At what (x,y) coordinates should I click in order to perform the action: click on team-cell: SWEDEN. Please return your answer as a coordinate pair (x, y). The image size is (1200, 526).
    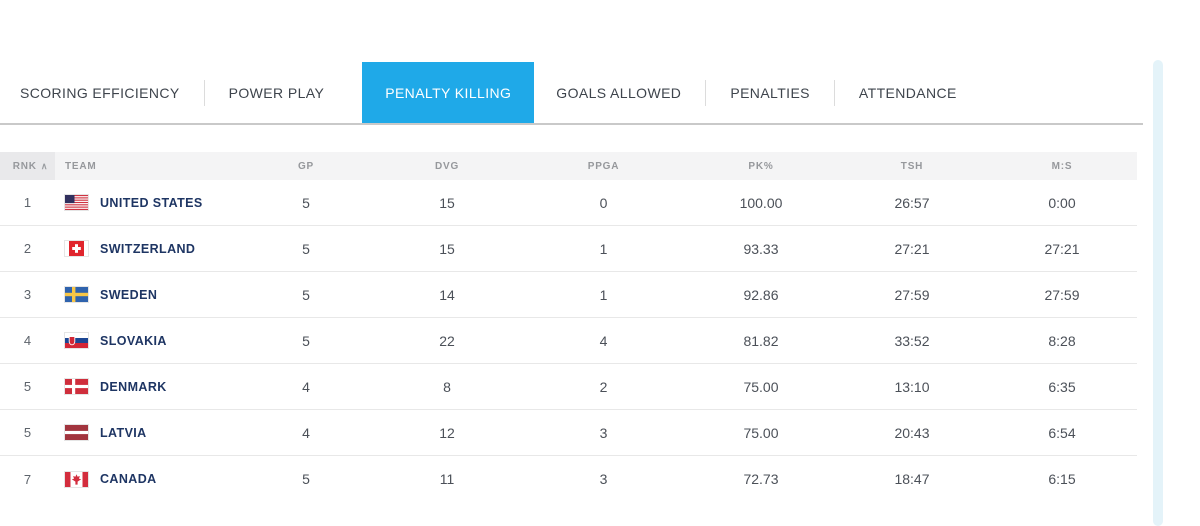
    Looking at the image, I should click on (147, 294).